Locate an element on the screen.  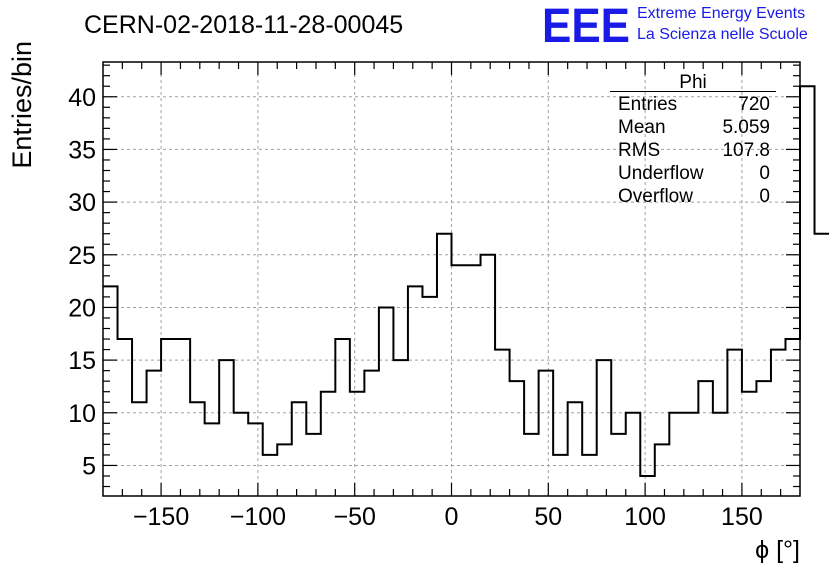
y-tick-label: 35 is located at coordinates (82, 150).